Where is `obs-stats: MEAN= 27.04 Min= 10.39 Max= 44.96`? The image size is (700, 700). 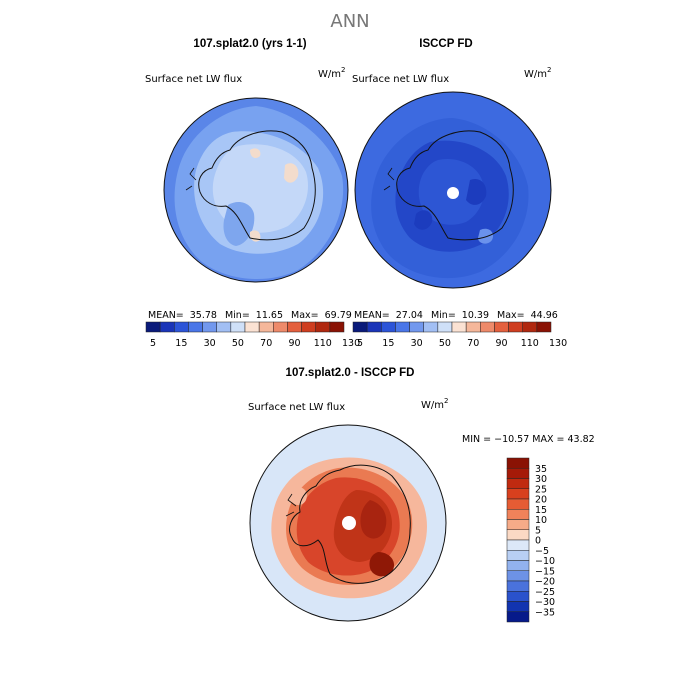 obs-stats: MEAN= 27.04 Min= 10.39 Max= 44.96 is located at coordinates (456, 315).